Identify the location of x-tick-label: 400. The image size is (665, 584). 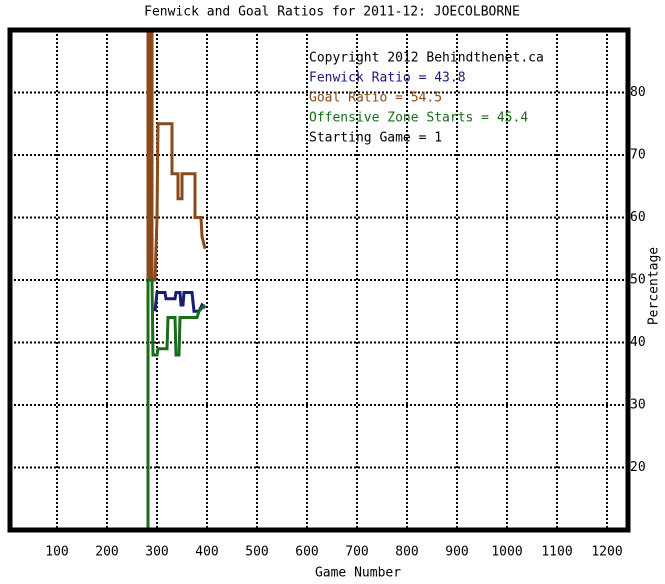
(206, 552).